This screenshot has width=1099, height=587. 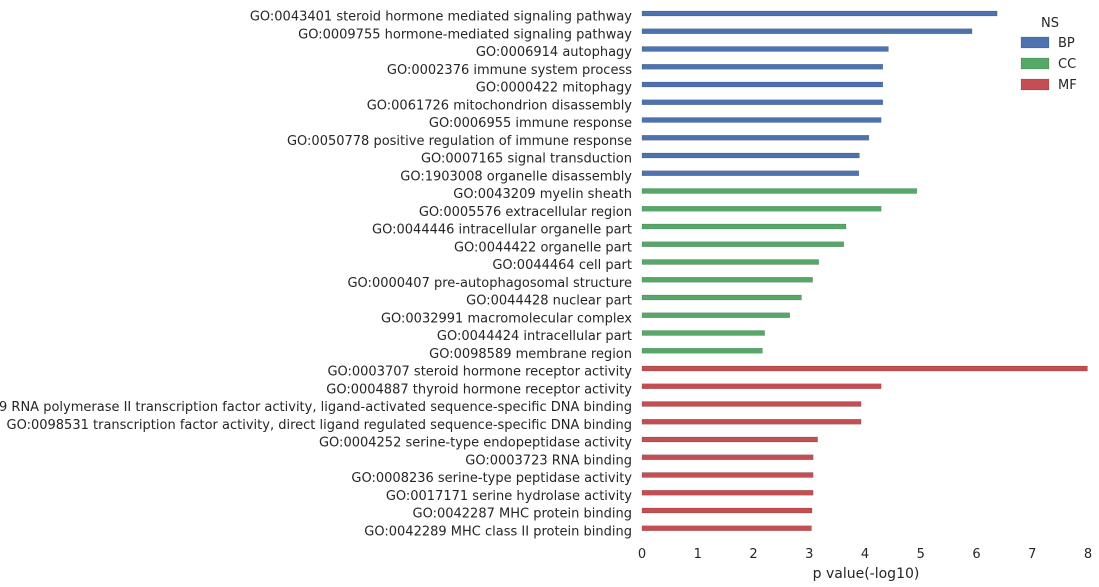 I want to click on legend-swatch-cc, so click(x=1035, y=63).